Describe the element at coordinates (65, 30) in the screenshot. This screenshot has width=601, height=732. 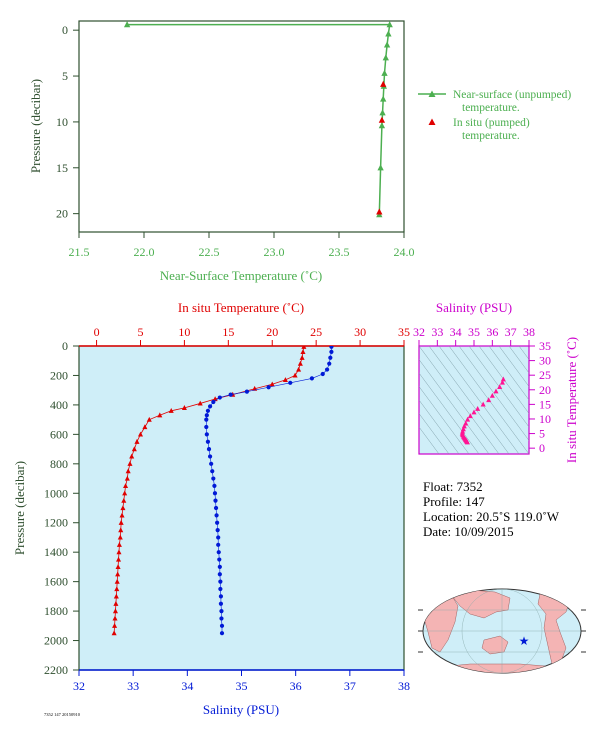
I see `top-y-tick-label: 0` at that location.